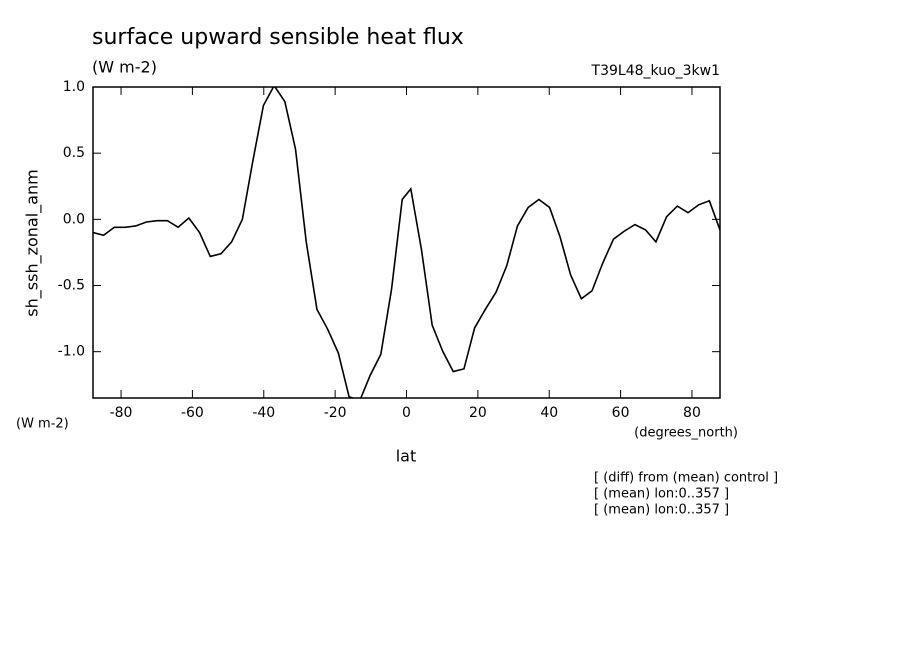 The height and width of the screenshot is (654, 904). What do you see at coordinates (335, 413) in the screenshot?
I see `x-tick-label: -20` at bounding box center [335, 413].